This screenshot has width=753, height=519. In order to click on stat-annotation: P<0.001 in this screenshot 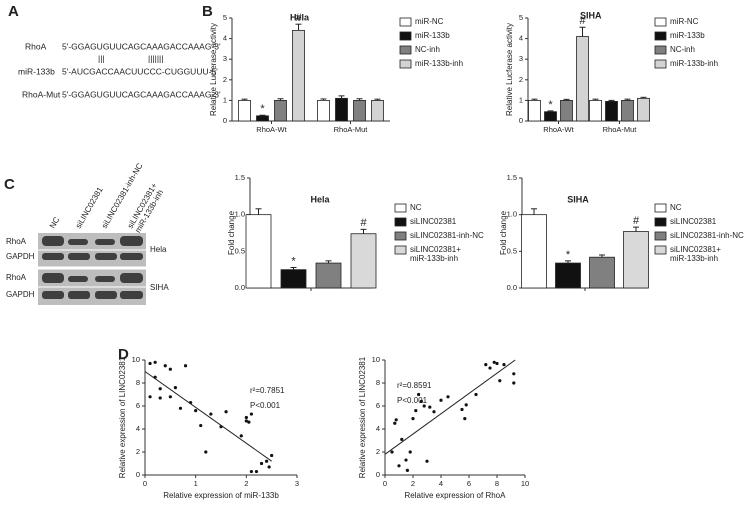, I will do `click(265, 405)`.